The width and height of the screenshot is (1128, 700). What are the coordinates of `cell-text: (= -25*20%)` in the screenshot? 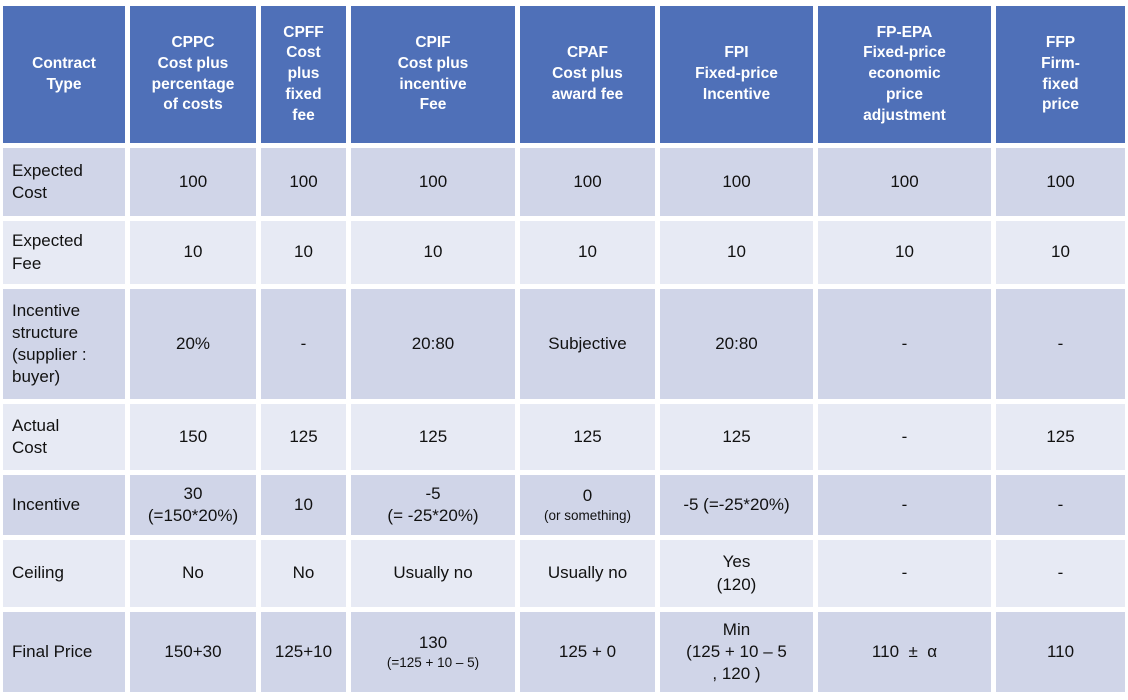 It's located at (433, 515).